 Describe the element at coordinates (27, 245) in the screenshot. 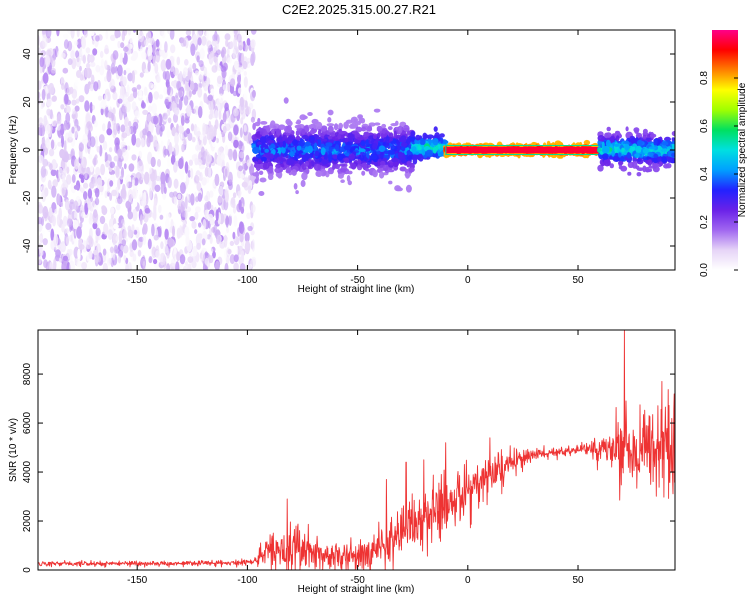

I see `y-tick-label: -40` at that location.